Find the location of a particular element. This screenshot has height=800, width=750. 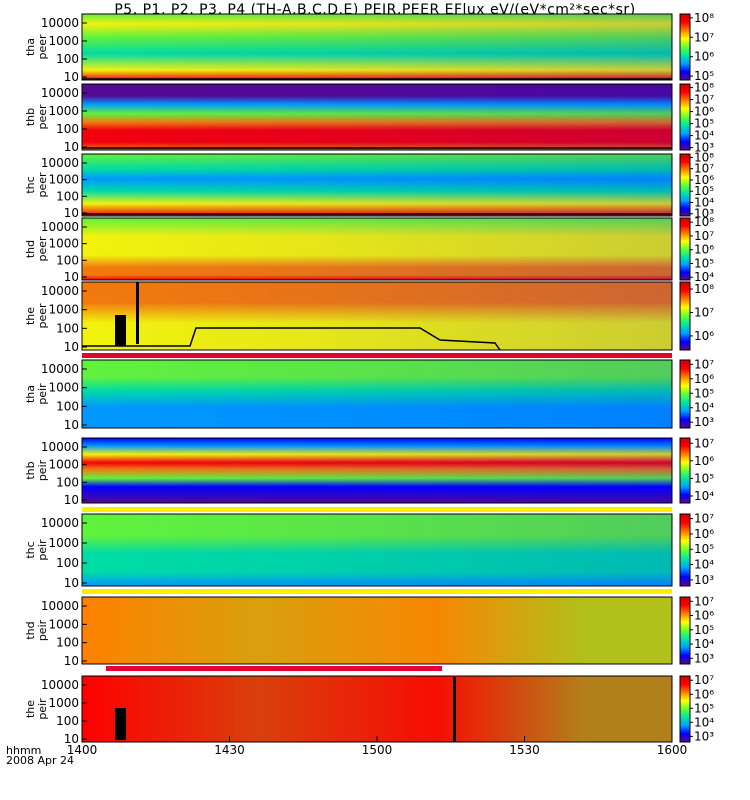

x-tick-label: 1400 is located at coordinates (82, 750).